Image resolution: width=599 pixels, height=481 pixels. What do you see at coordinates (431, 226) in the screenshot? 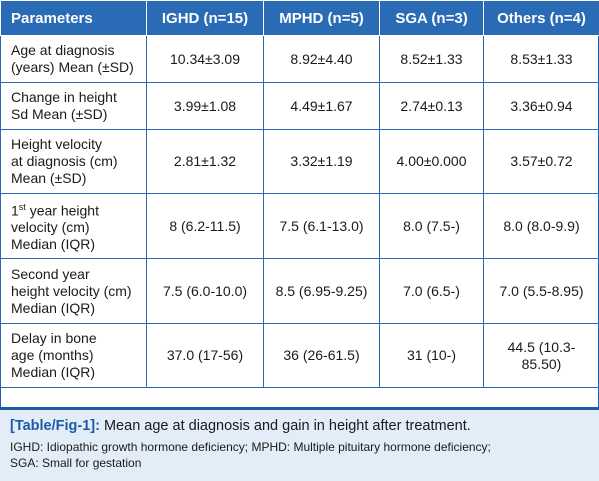
I see `table-cell: 8.0 (7.5-)` at bounding box center [431, 226].